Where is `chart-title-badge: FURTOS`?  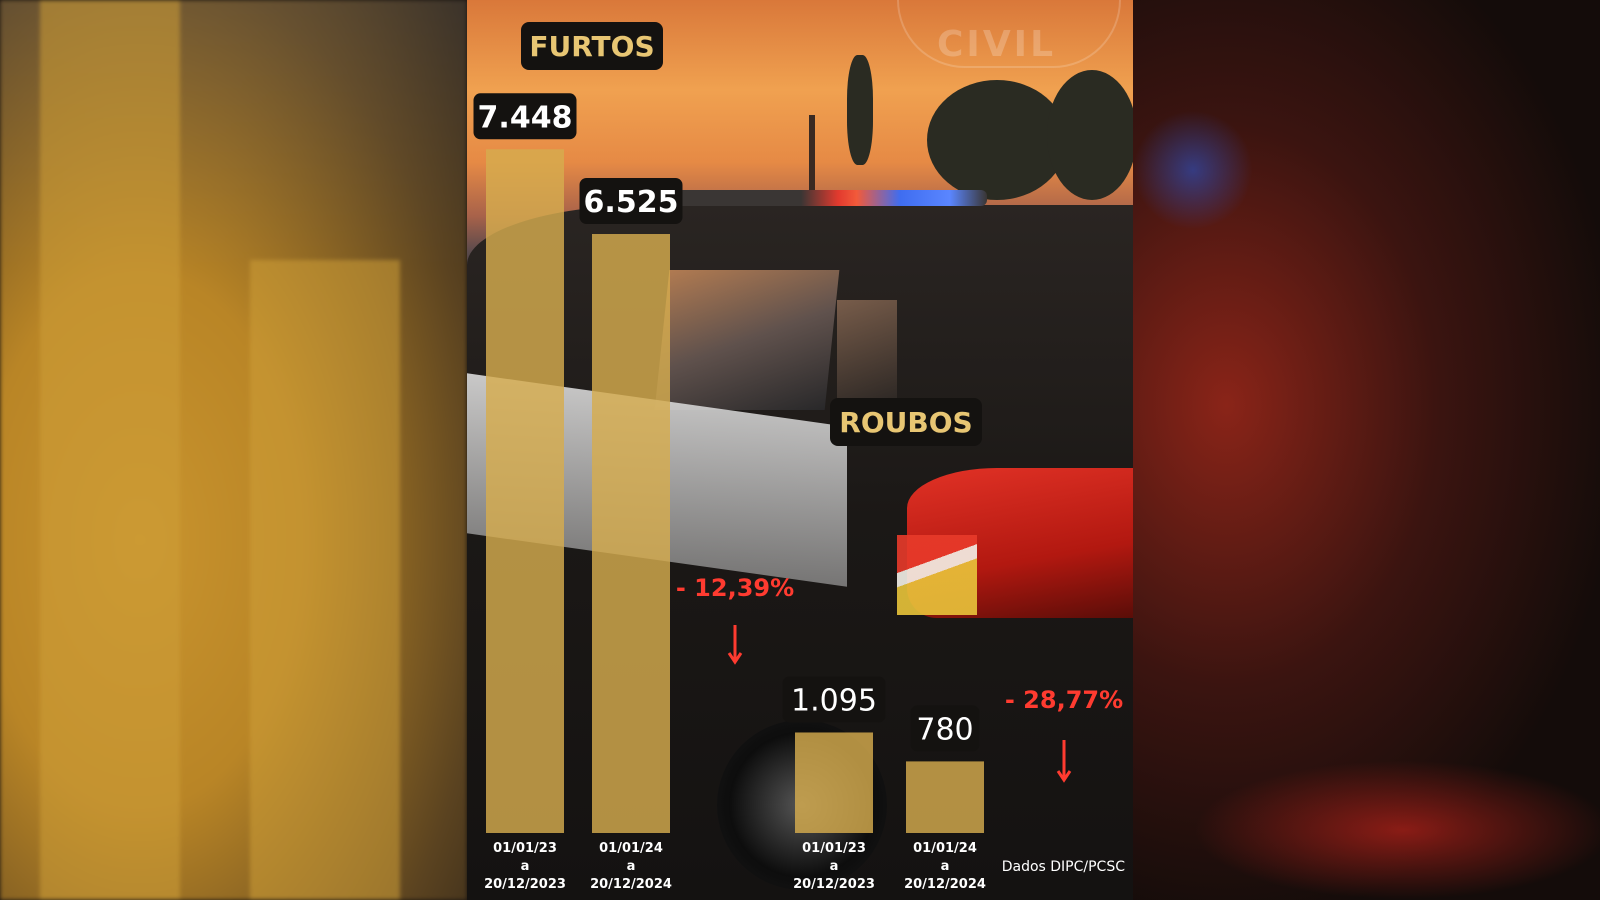 chart-title-badge: FURTOS is located at coordinates (592, 46).